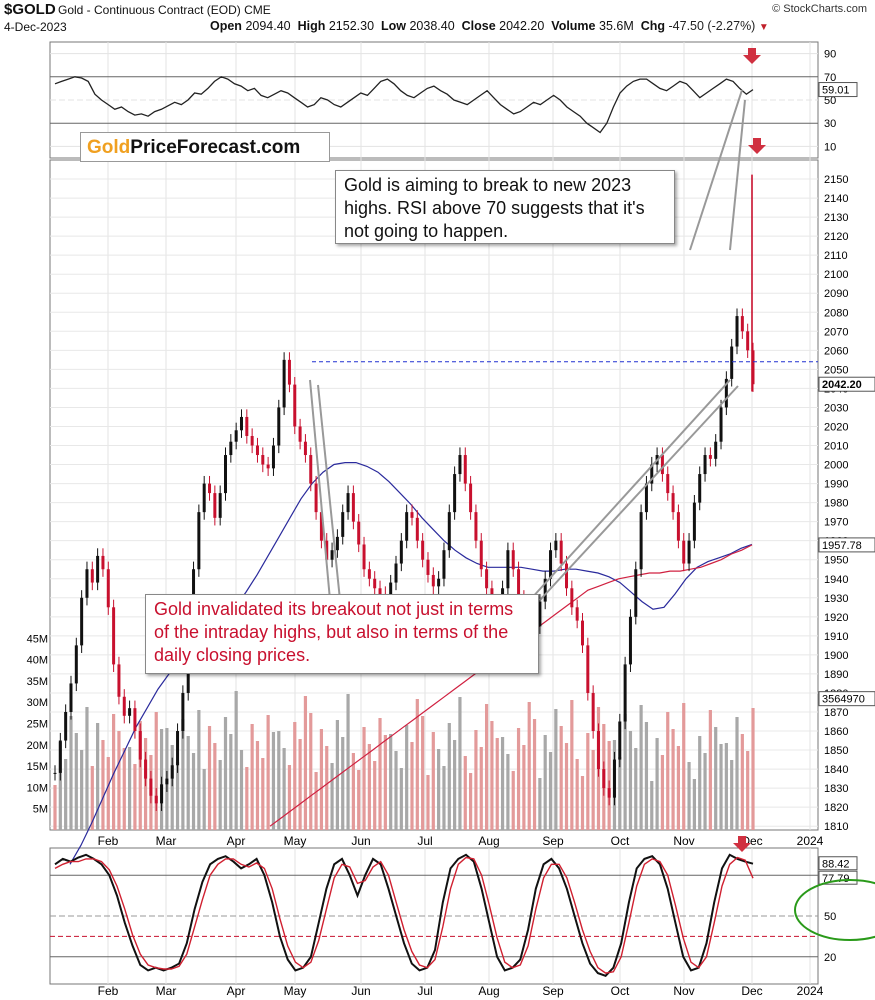 This screenshot has width=875, height=1000. What do you see at coordinates (834, 910) in the screenshot?
I see `highlight-ellipse` at bounding box center [834, 910].